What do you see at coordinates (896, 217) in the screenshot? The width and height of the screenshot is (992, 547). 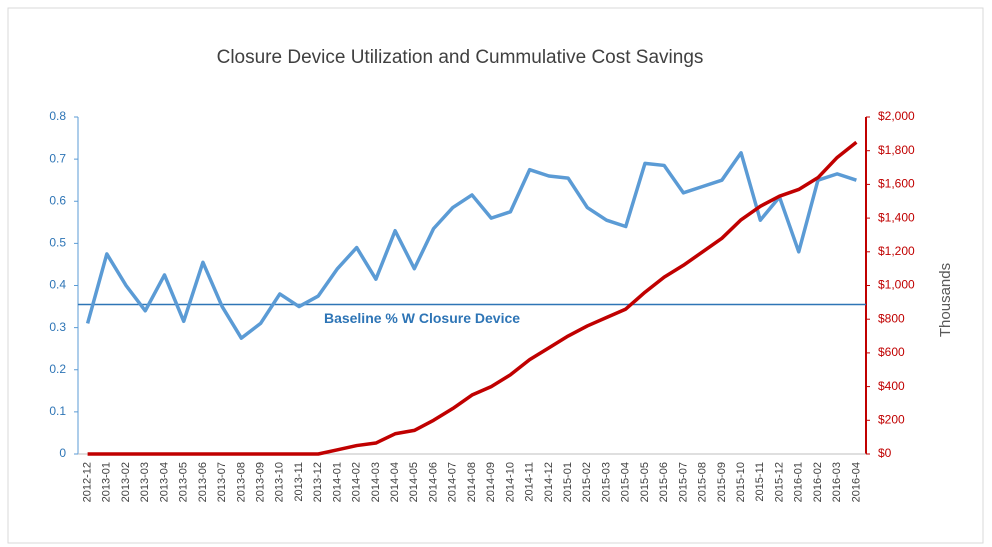 I see `y2-tick-label: $1,400` at bounding box center [896, 217].